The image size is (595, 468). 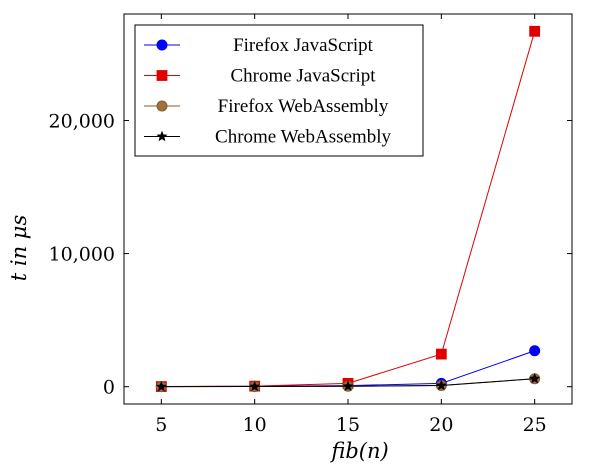 What do you see at coordinates (109, 388) in the screenshot?
I see `y-tick-label-0: 0` at bounding box center [109, 388].